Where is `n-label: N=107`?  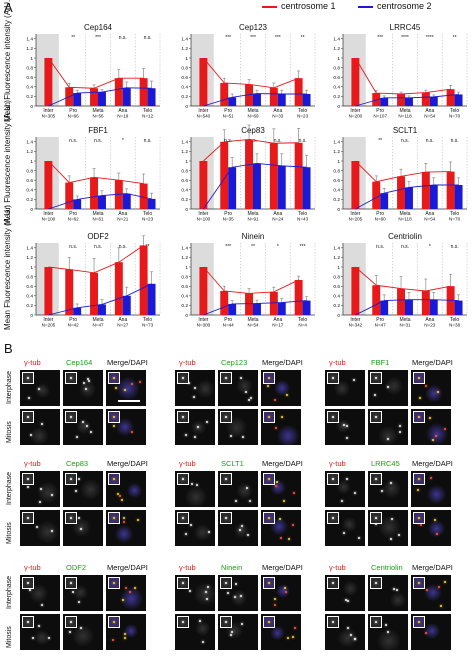 n-label: N=107 is located at coordinates (380, 116).